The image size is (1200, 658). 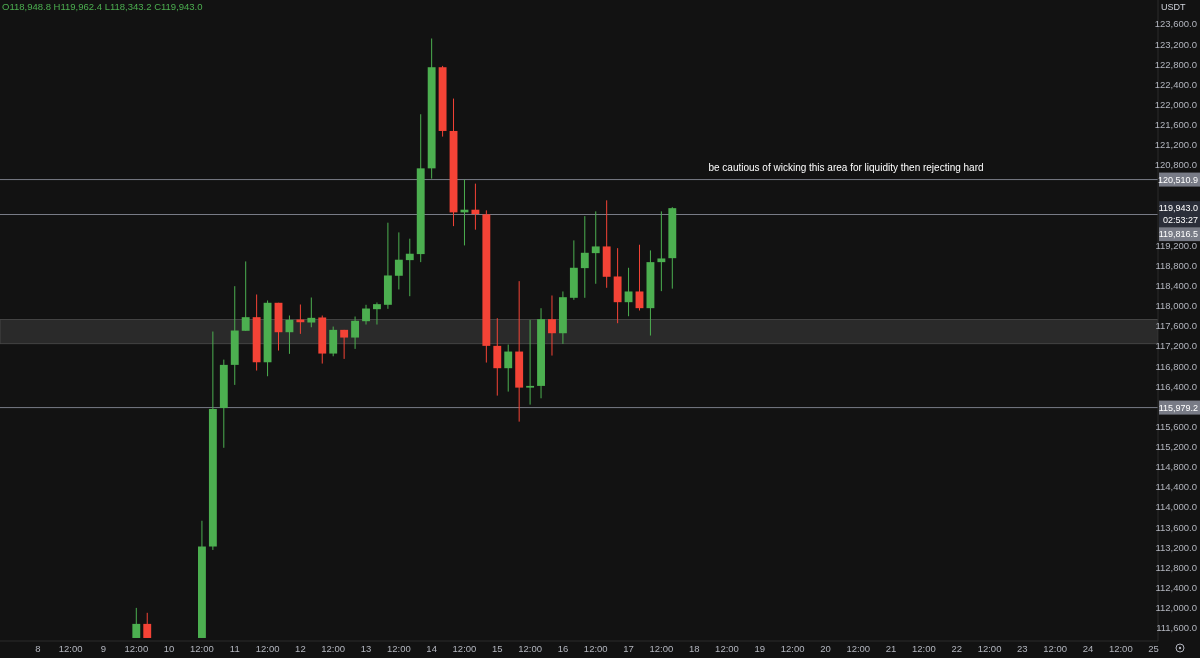 I want to click on x-tick-label: 9, so click(x=103, y=648).